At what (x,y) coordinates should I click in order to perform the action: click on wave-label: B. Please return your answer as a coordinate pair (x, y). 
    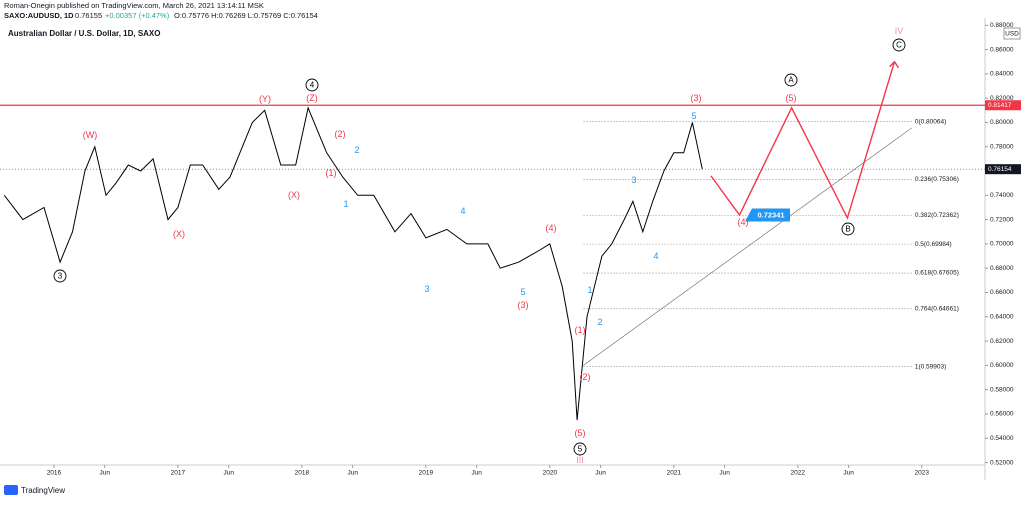
    Looking at the image, I should click on (847, 229).